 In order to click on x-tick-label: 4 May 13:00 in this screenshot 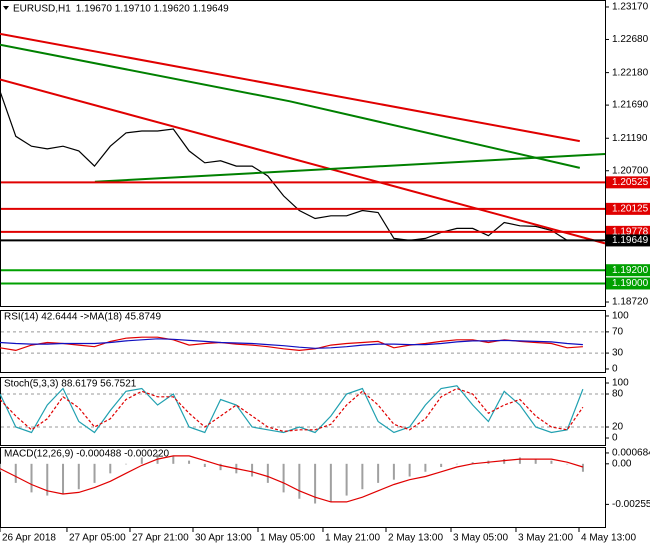, I will do `click(608, 538)`.